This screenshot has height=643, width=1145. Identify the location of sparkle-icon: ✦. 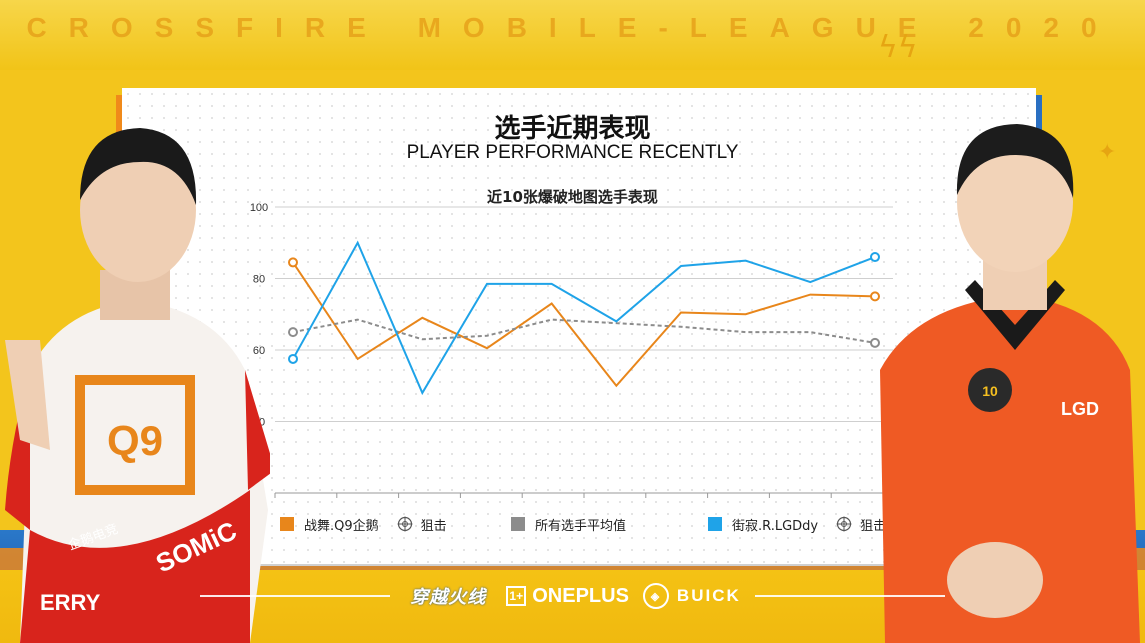
(1107, 152).